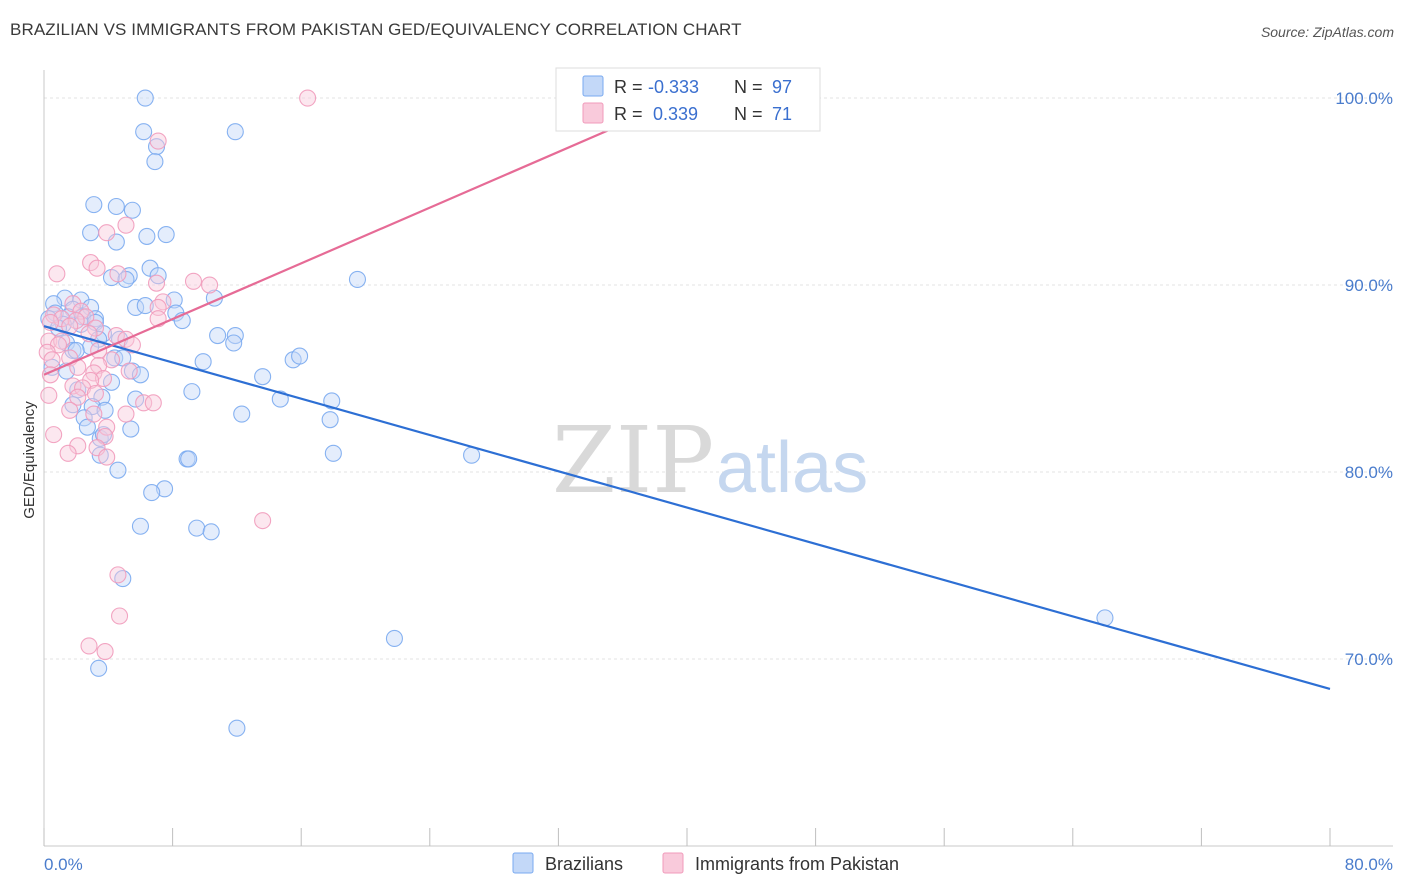  Describe the element at coordinates (177, 375) in the screenshot. I see `series-pakistan-points` at that location.